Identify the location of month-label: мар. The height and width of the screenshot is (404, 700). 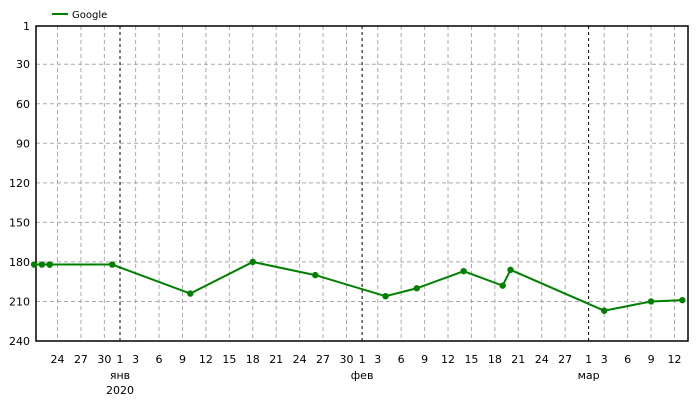
(589, 375).